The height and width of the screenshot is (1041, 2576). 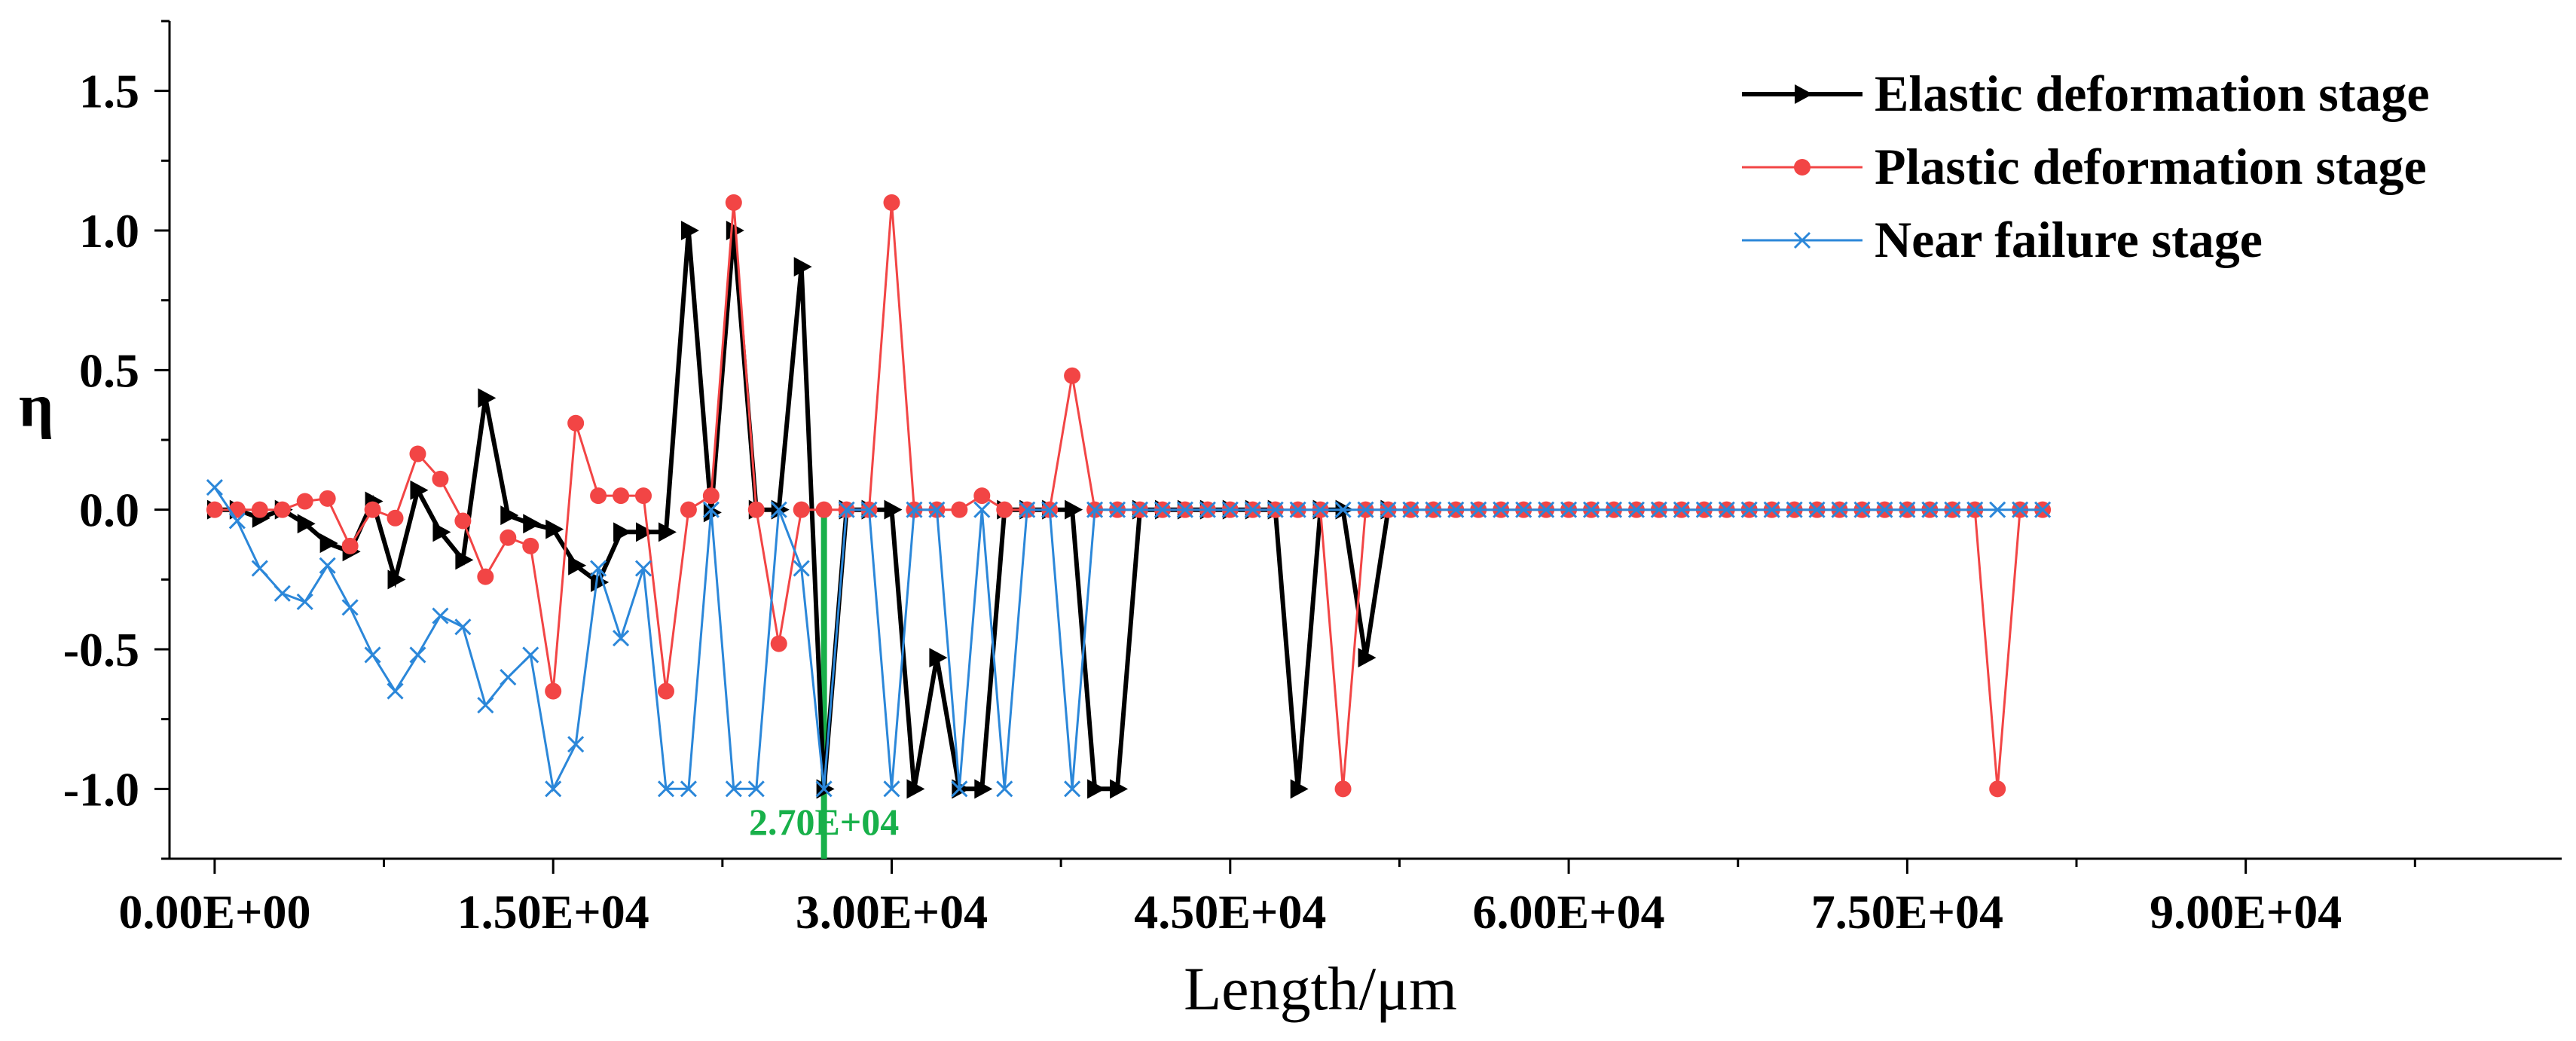 What do you see at coordinates (101, 649) in the screenshot?
I see `y-tick-label: -0.5` at bounding box center [101, 649].